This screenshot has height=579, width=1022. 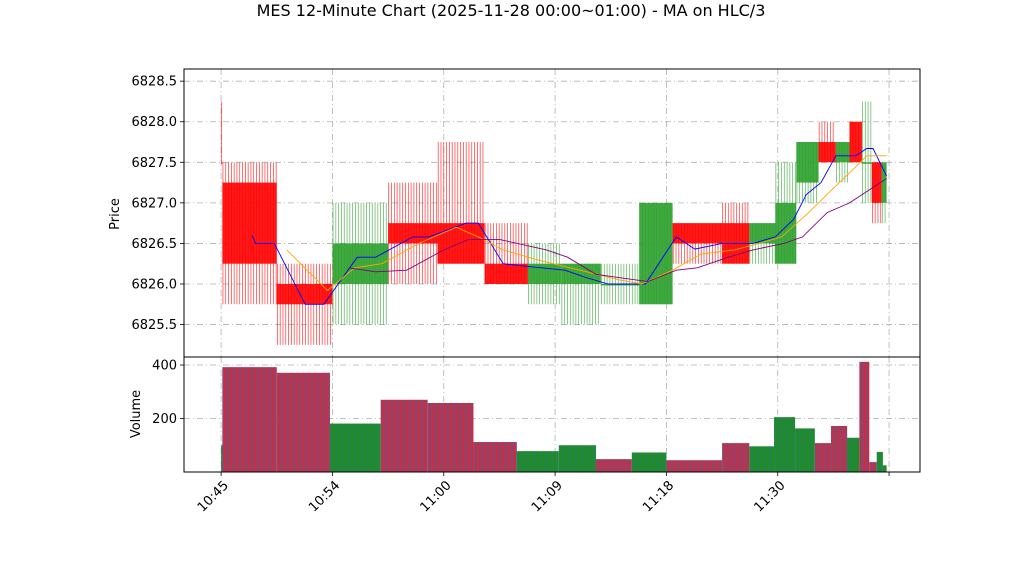 I want to click on price-tick-label: 6827.0, so click(x=155, y=203).